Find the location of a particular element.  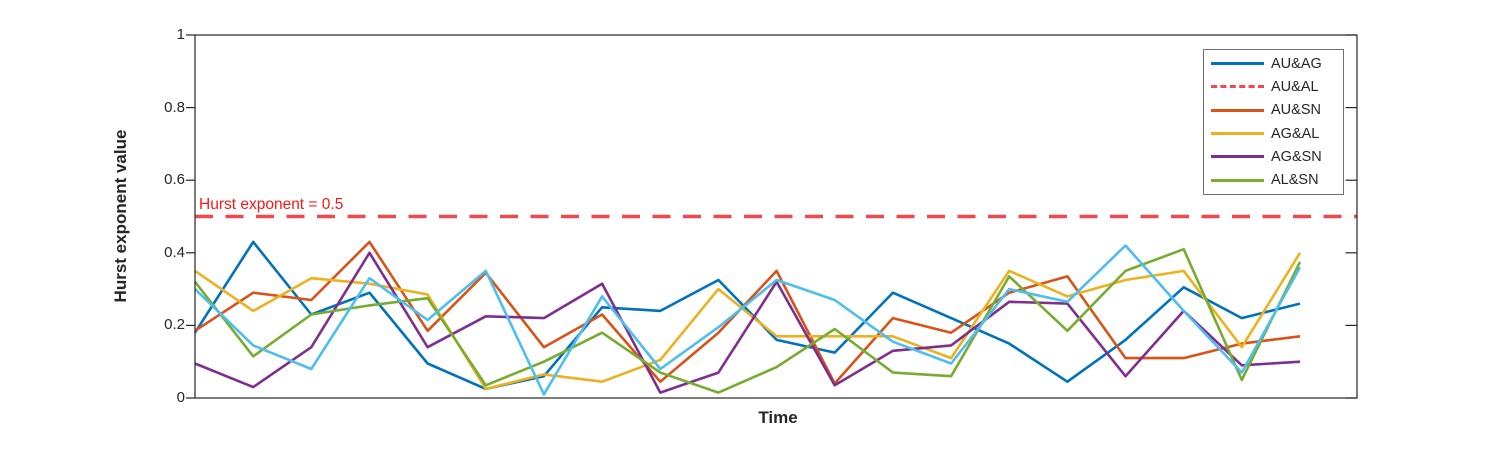

legend-item-ag-sn: AG&SN is located at coordinates (1273, 157).